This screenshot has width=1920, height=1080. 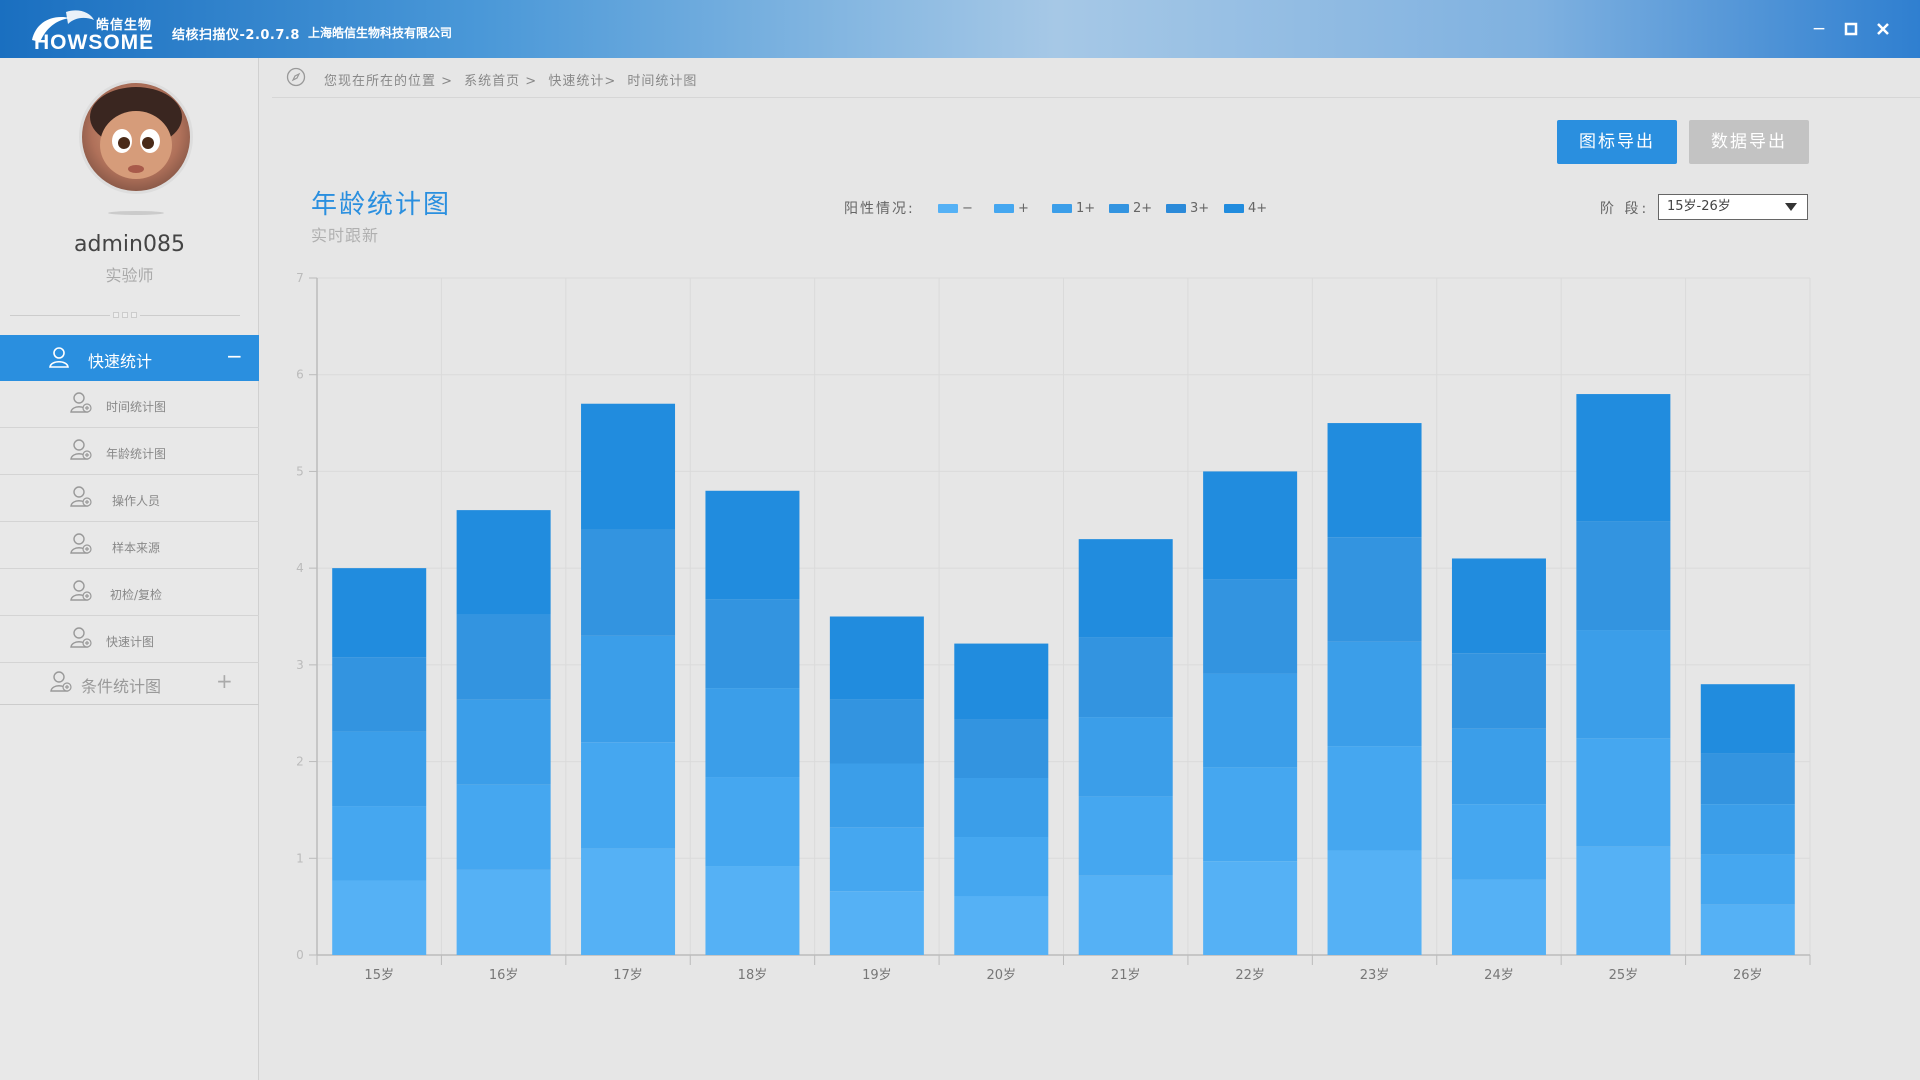 I want to click on avatar-shadow, so click(x=136, y=213).